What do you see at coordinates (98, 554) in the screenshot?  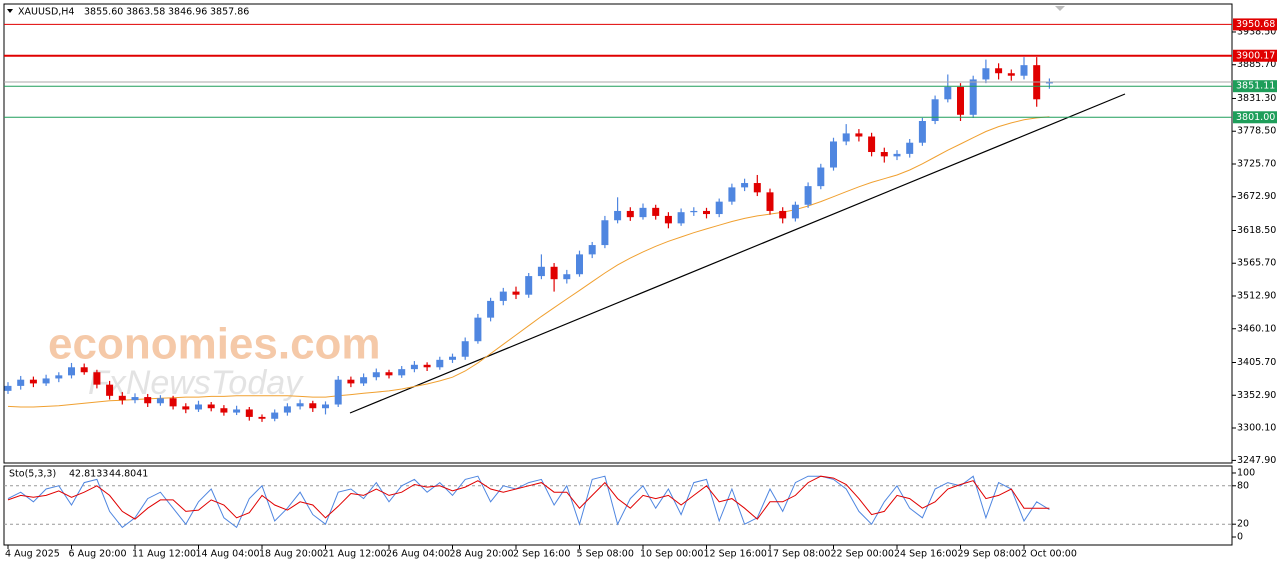 I see `x-tick-label: 6 Aug 20:00` at bounding box center [98, 554].